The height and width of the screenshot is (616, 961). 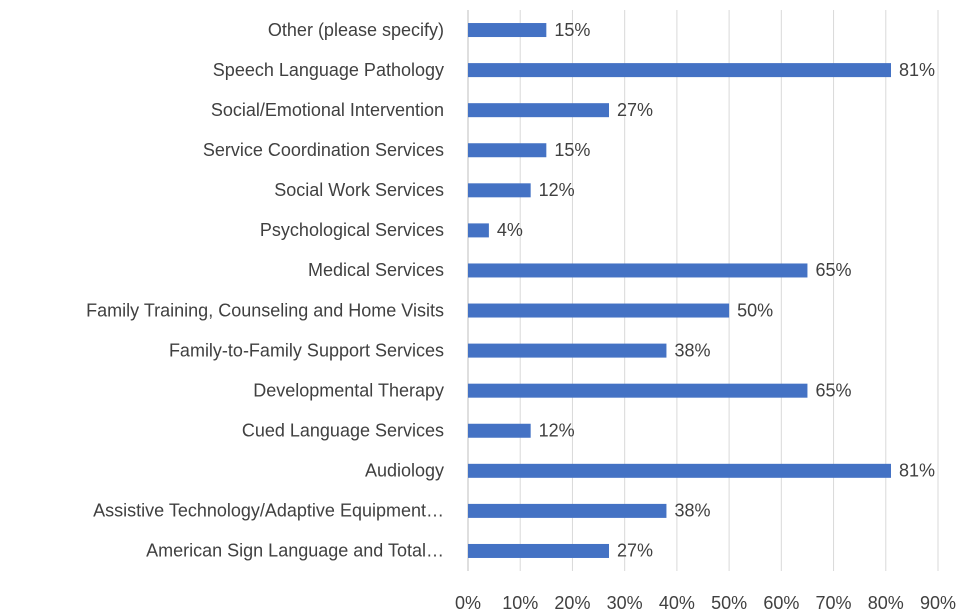 What do you see at coordinates (520, 603) in the screenshot?
I see `x-tick-label: 10%` at bounding box center [520, 603].